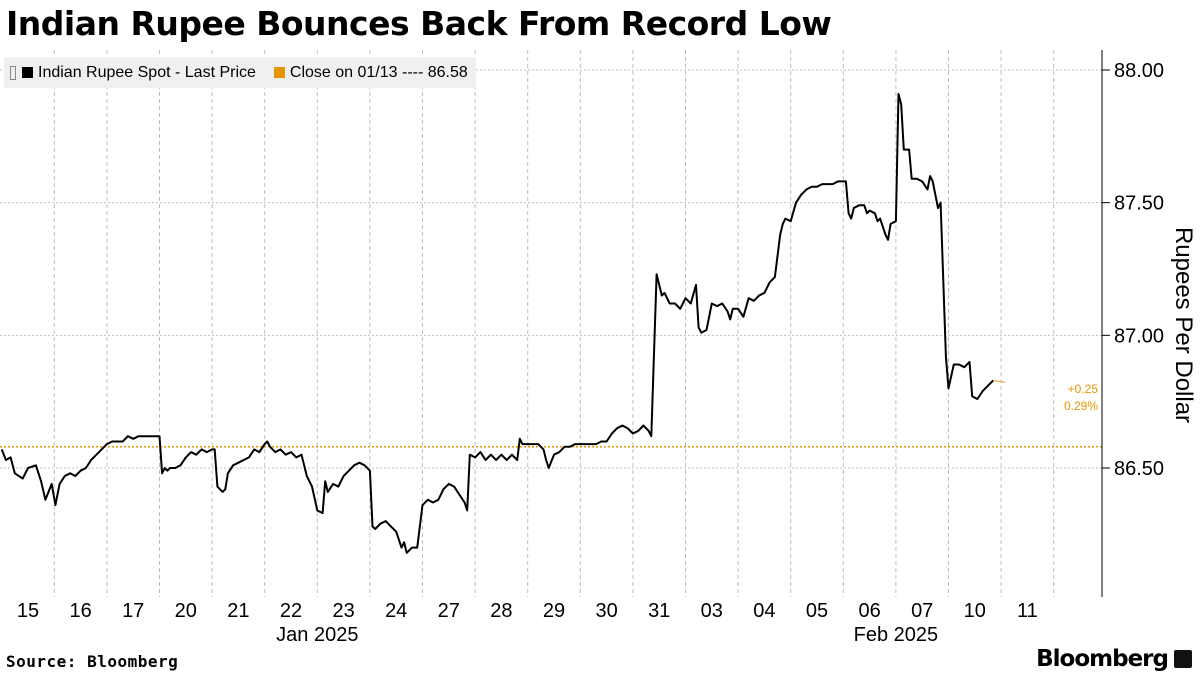 The width and height of the screenshot is (1200, 675). Describe the element at coordinates (147, 72) in the screenshot. I see `legend-label-spot: Indian Rupee Spot - Last Price` at that location.